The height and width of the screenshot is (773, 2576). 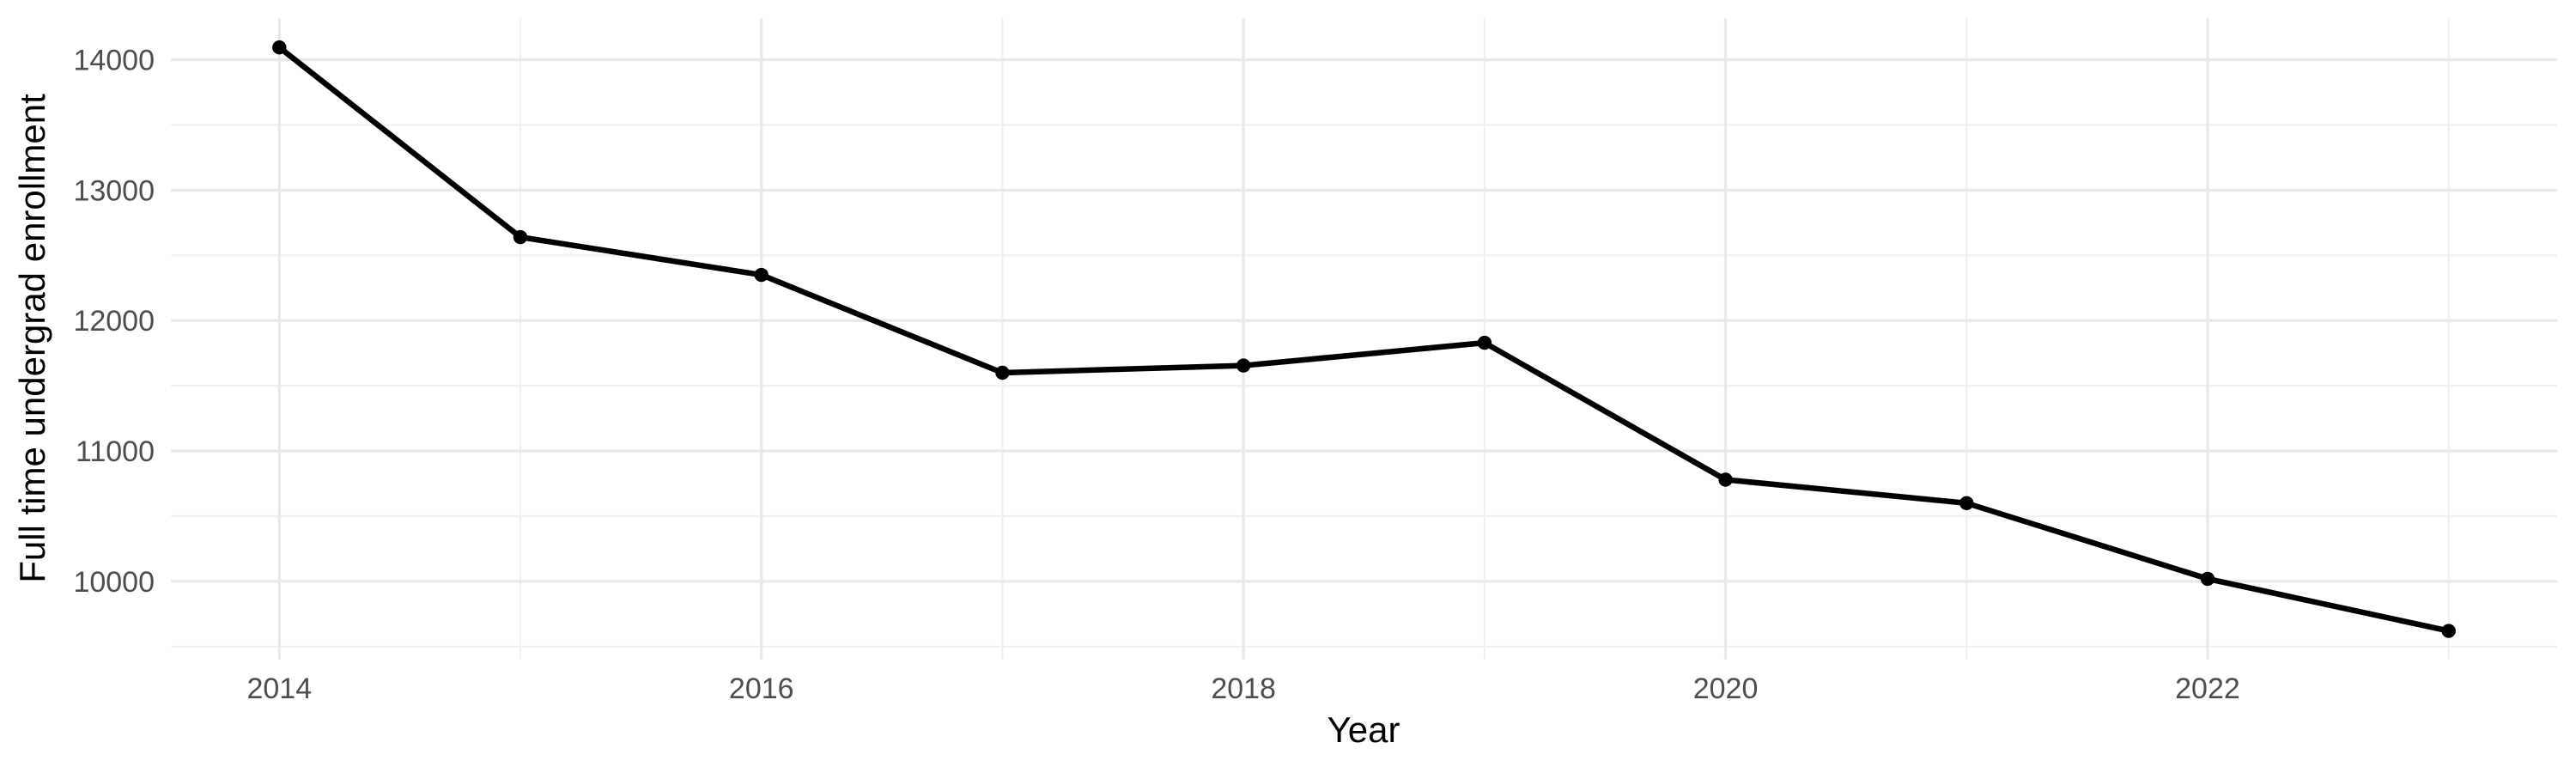 I want to click on x-tick-label: 2022, so click(x=2207, y=689).